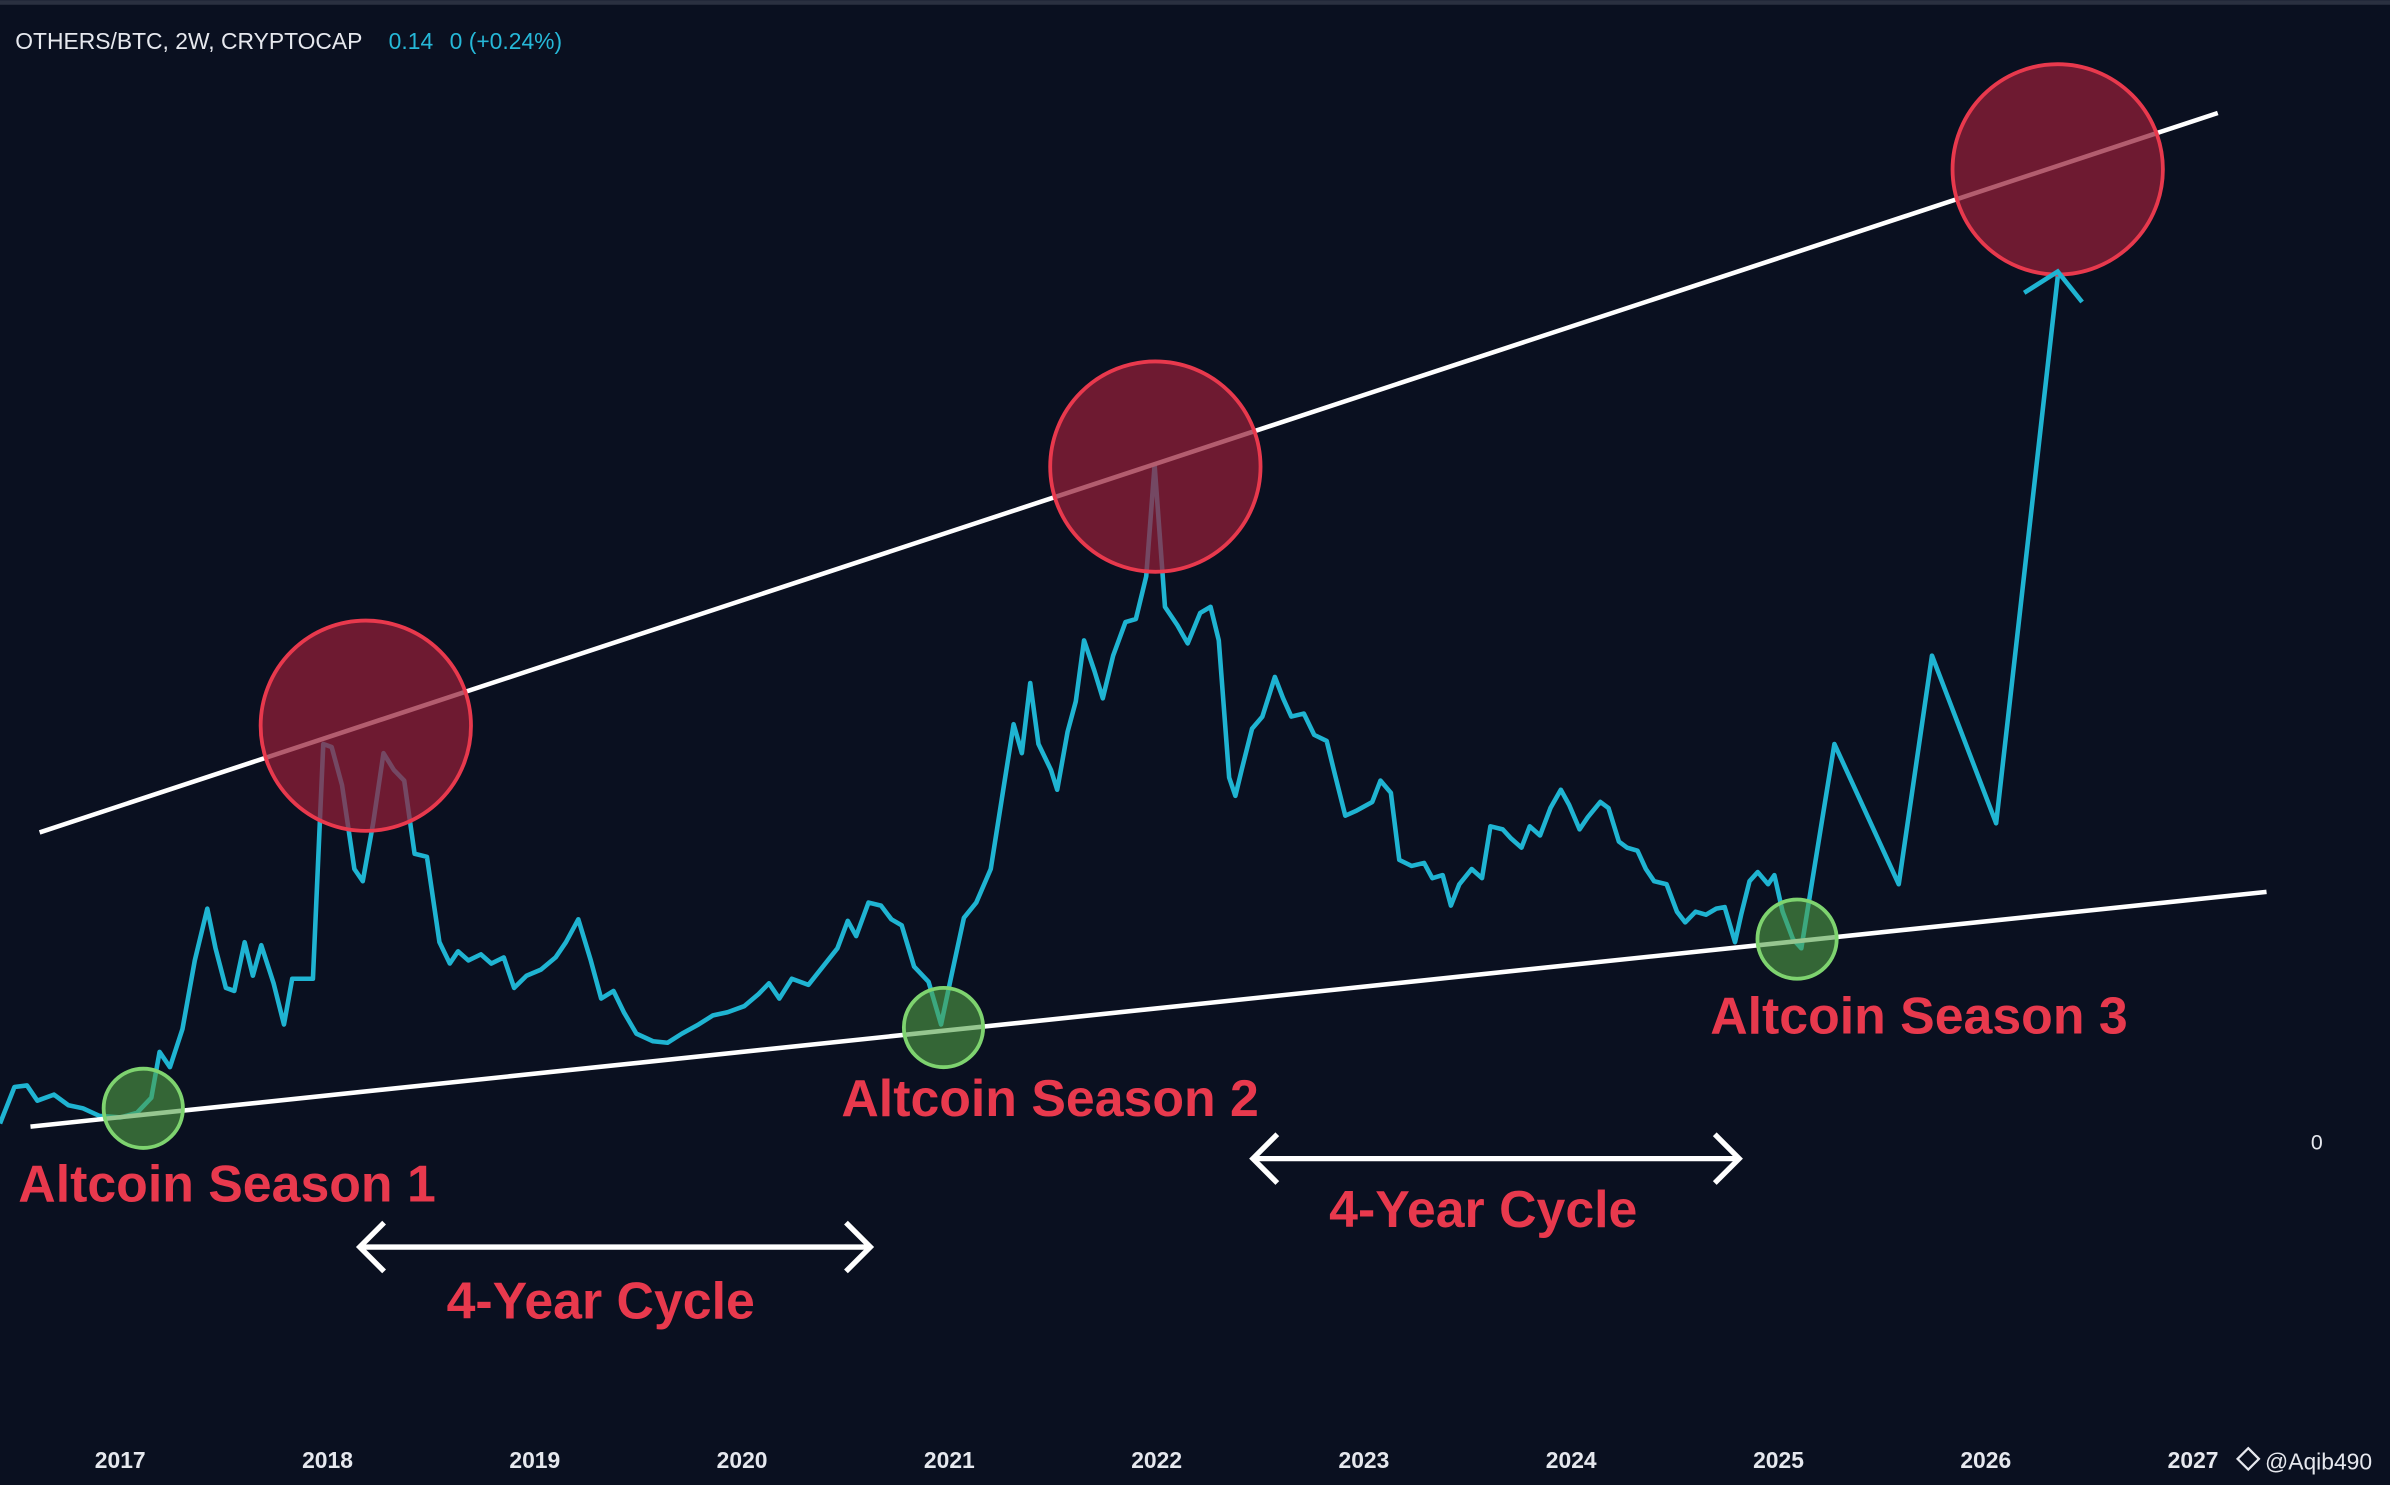 The image size is (2390, 1485). Describe the element at coordinates (1195, 2) in the screenshot. I see `top-border` at that location.